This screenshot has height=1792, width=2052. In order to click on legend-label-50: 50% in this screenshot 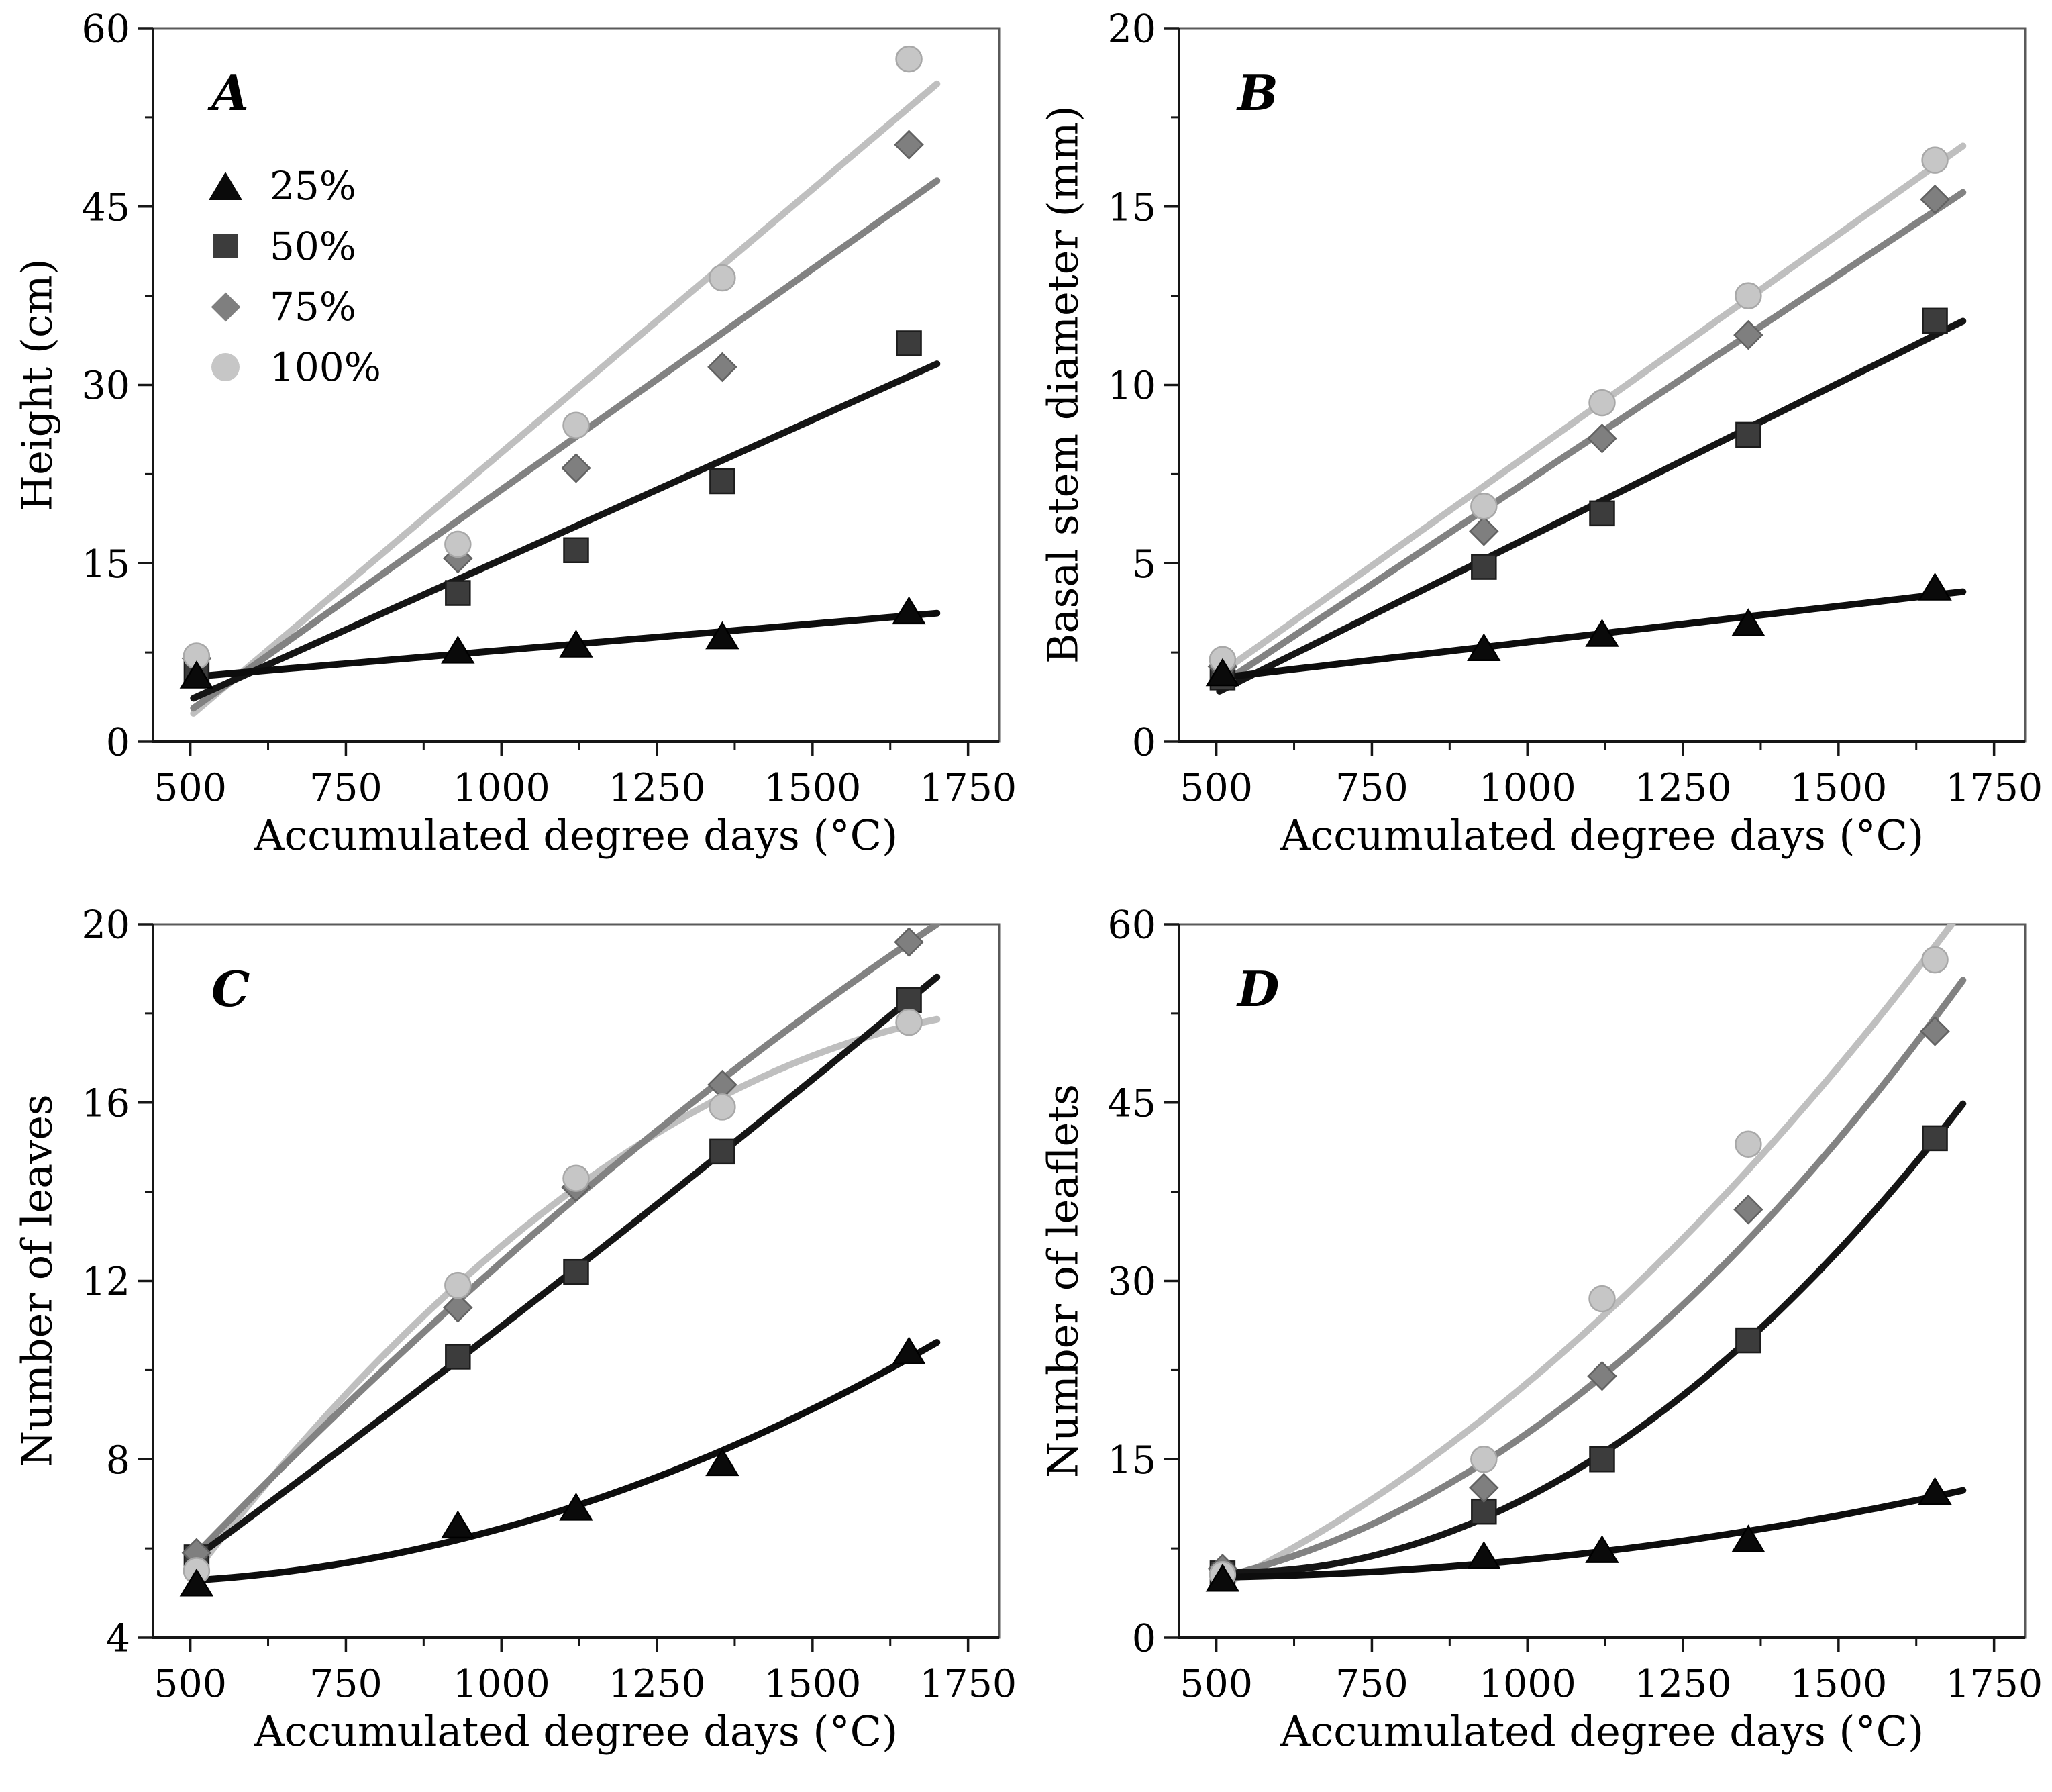, I will do `click(313, 246)`.